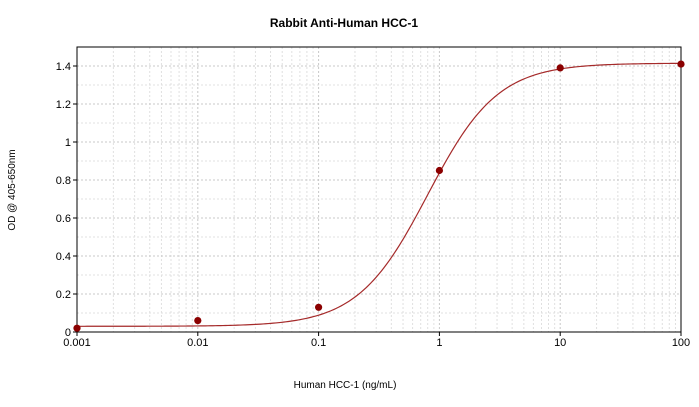 This screenshot has width=699, height=407. What do you see at coordinates (344, 23) in the screenshot?
I see `chart-title: Rabbit Anti-Human HCC-1` at bounding box center [344, 23].